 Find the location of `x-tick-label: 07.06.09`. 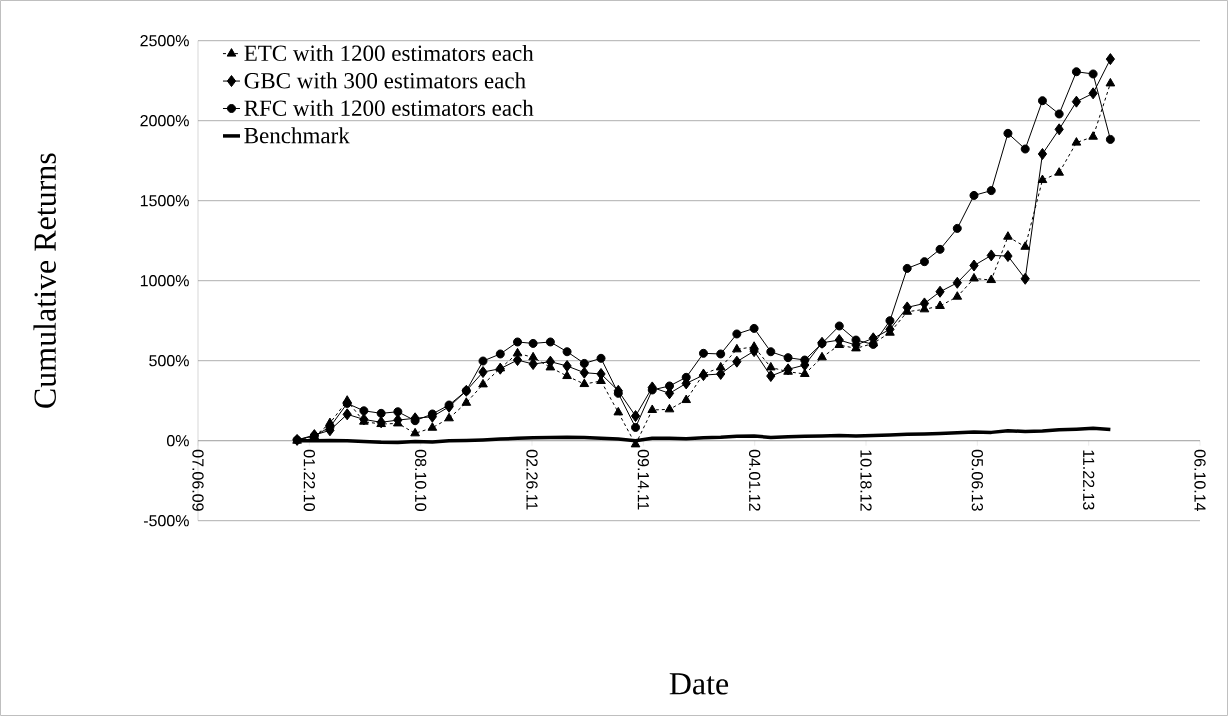

x-tick-label: 07.06.09 is located at coordinates (198, 480).